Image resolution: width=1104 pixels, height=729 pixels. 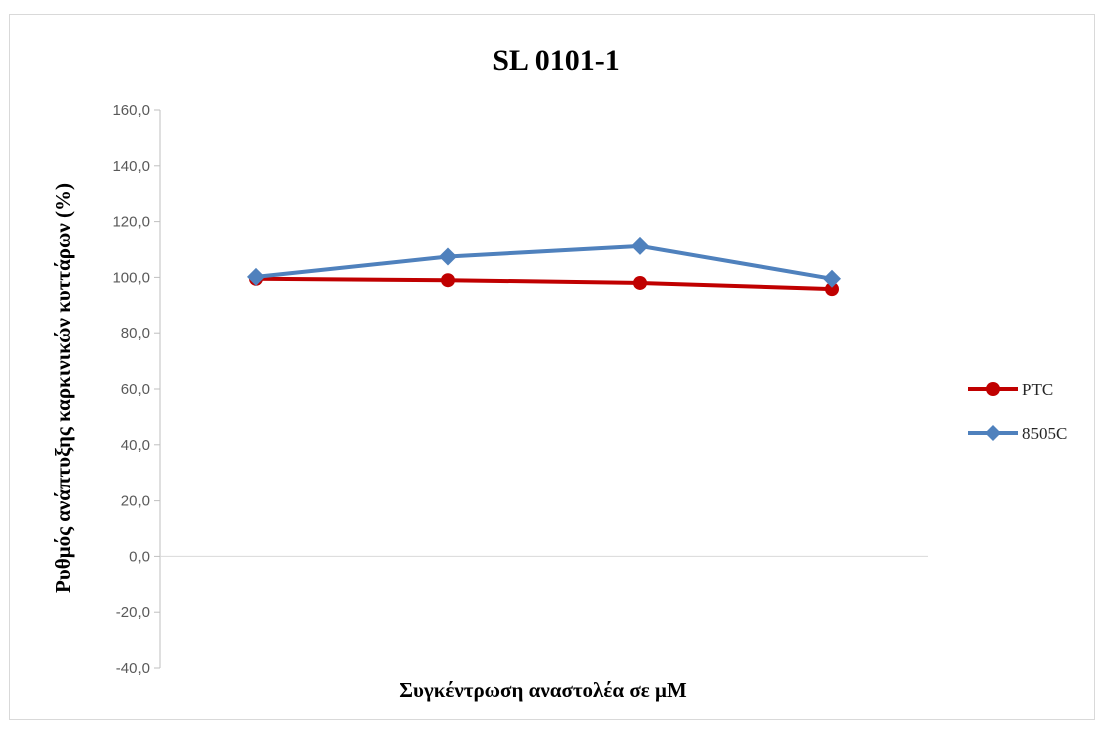 I want to click on y-tick-label: 140,0, so click(x=131, y=166).